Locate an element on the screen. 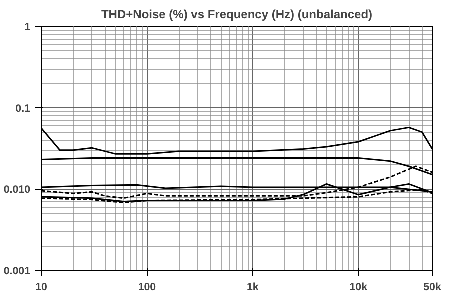 The height and width of the screenshot is (296, 450). y-tick-label: 0.010 is located at coordinates (17, 190).